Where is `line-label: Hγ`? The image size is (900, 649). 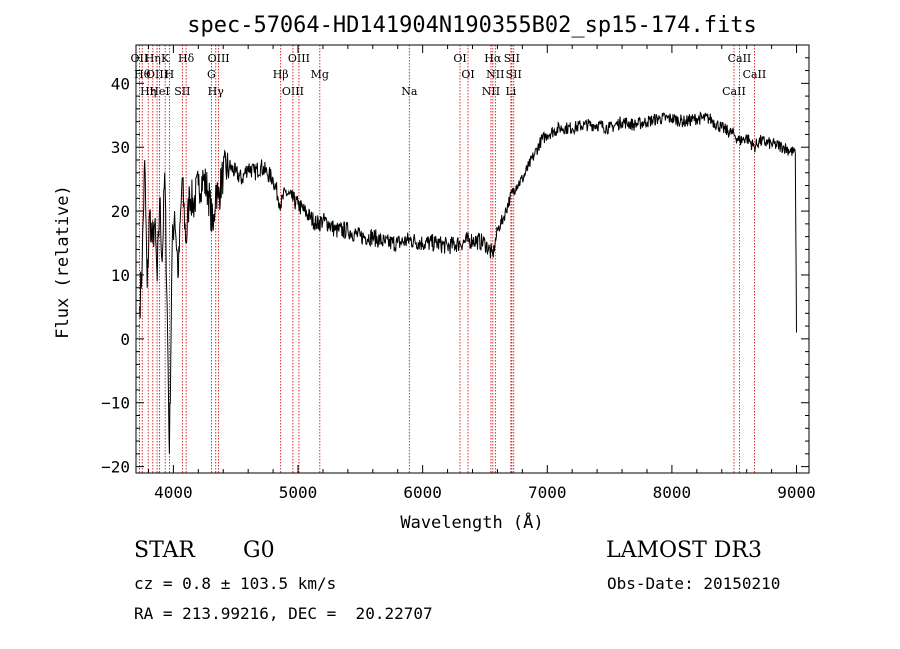 line-label: Hγ is located at coordinates (216, 91).